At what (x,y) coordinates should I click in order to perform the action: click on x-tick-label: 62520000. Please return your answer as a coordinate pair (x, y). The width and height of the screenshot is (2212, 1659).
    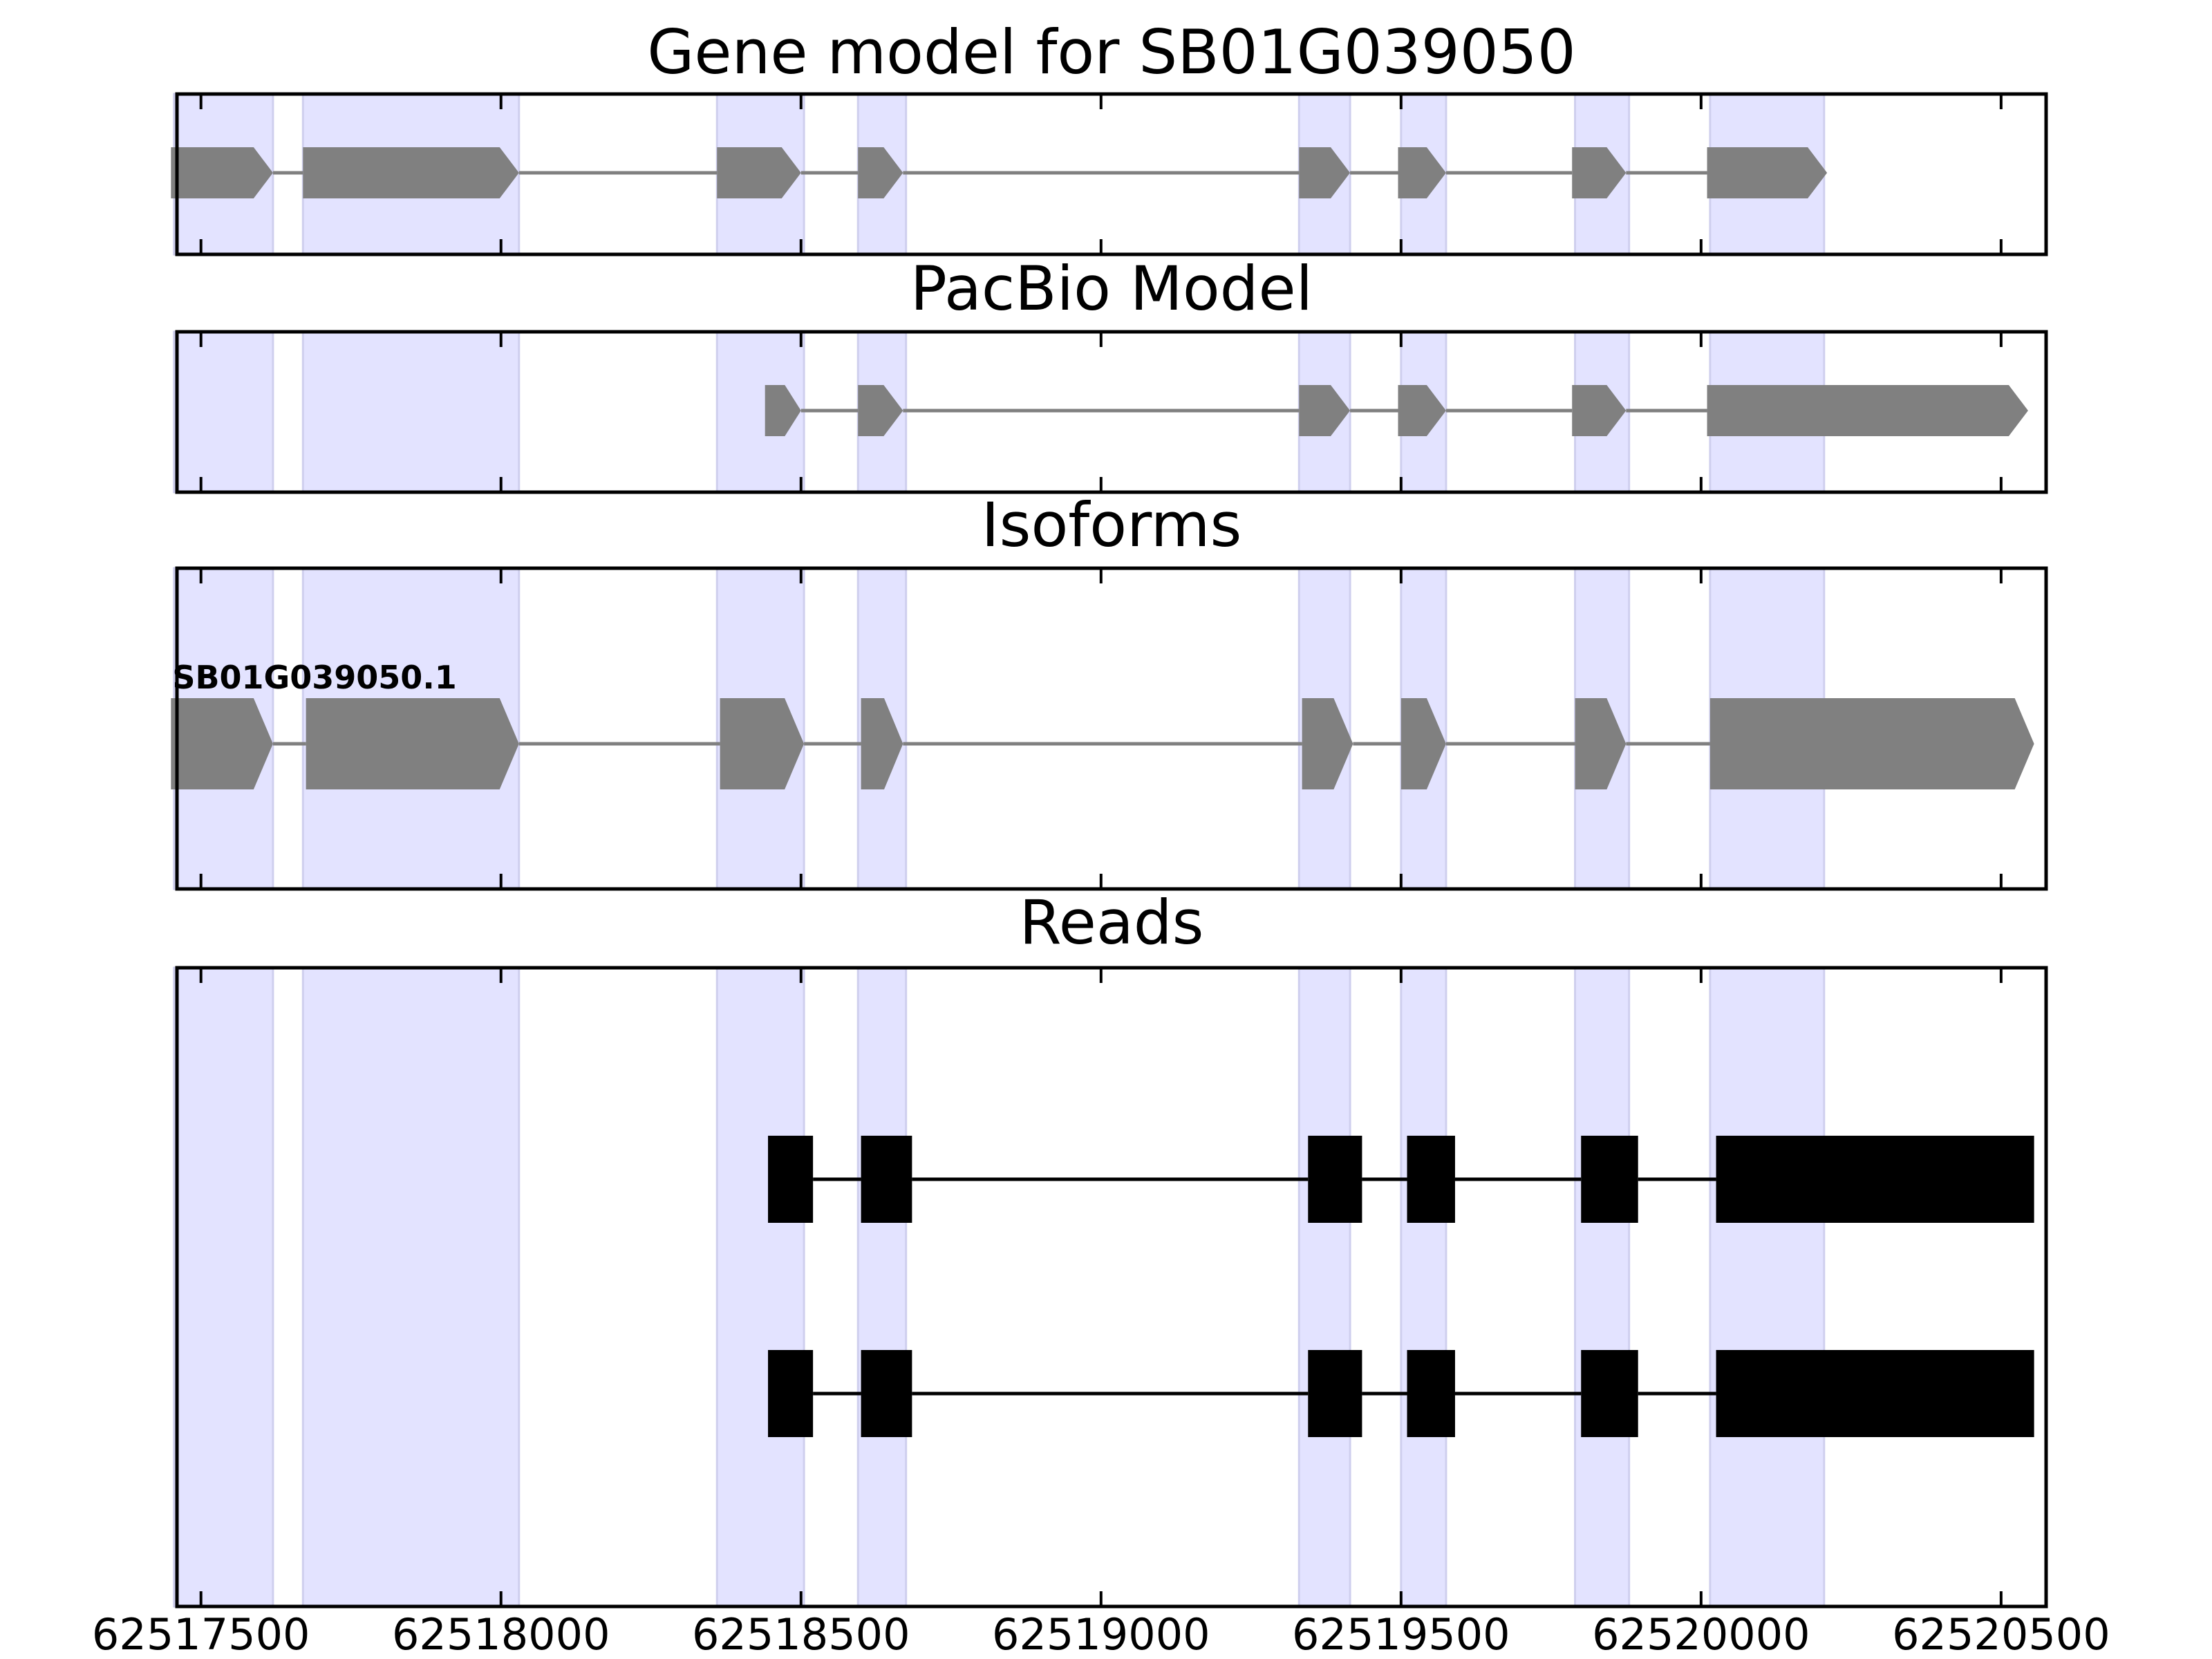
    Looking at the image, I should click on (1701, 1634).